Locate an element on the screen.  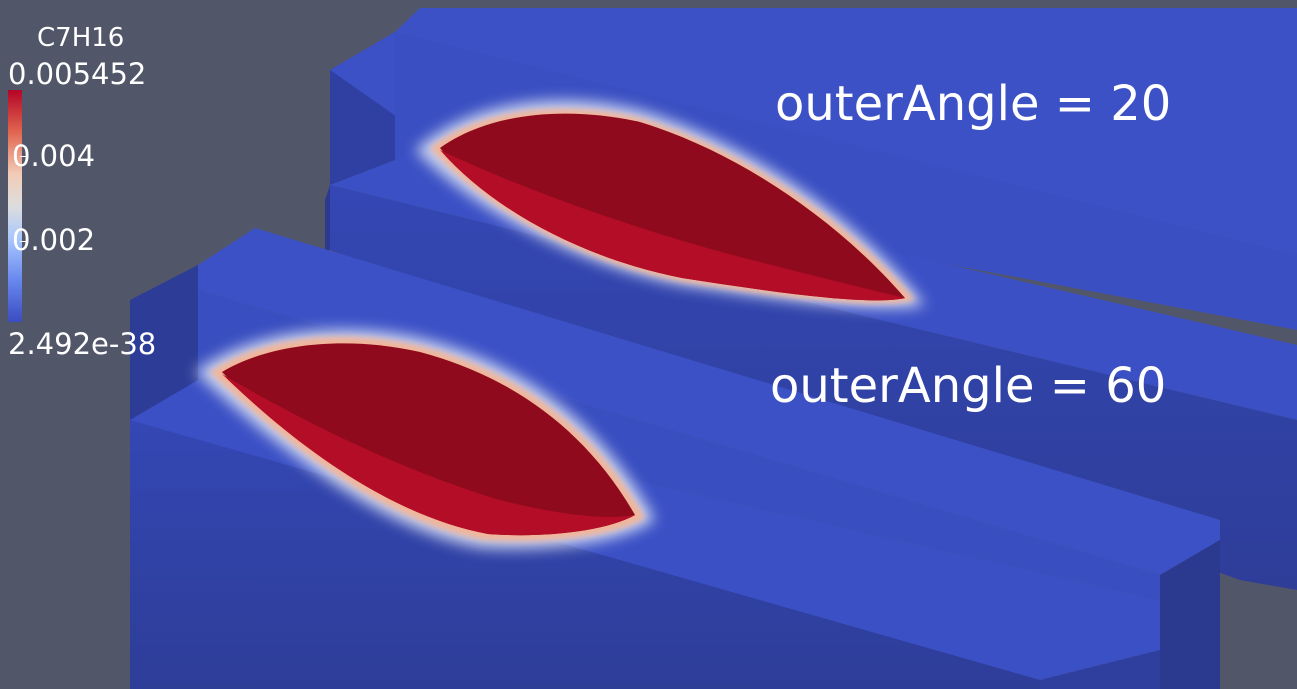
upper-core is located at coordinates (672, 207).